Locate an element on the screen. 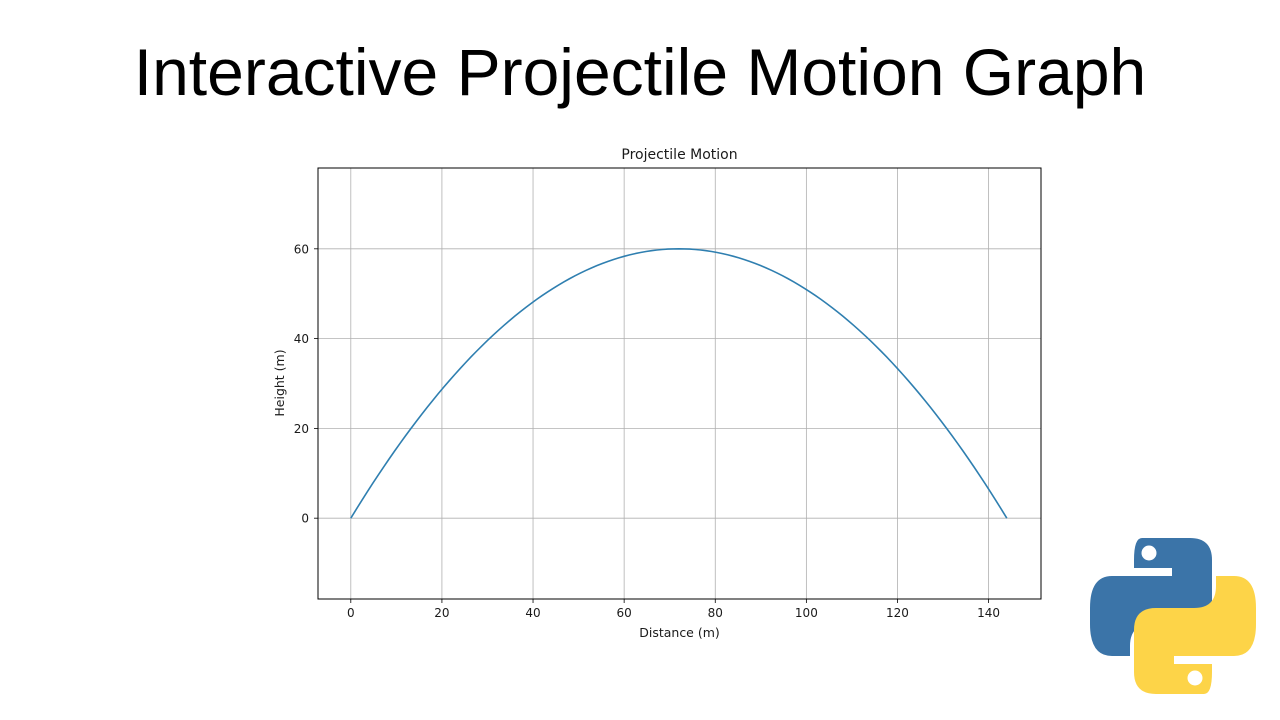 The image size is (1280, 720). x-tick-label: 120 is located at coordinates (897, 613).